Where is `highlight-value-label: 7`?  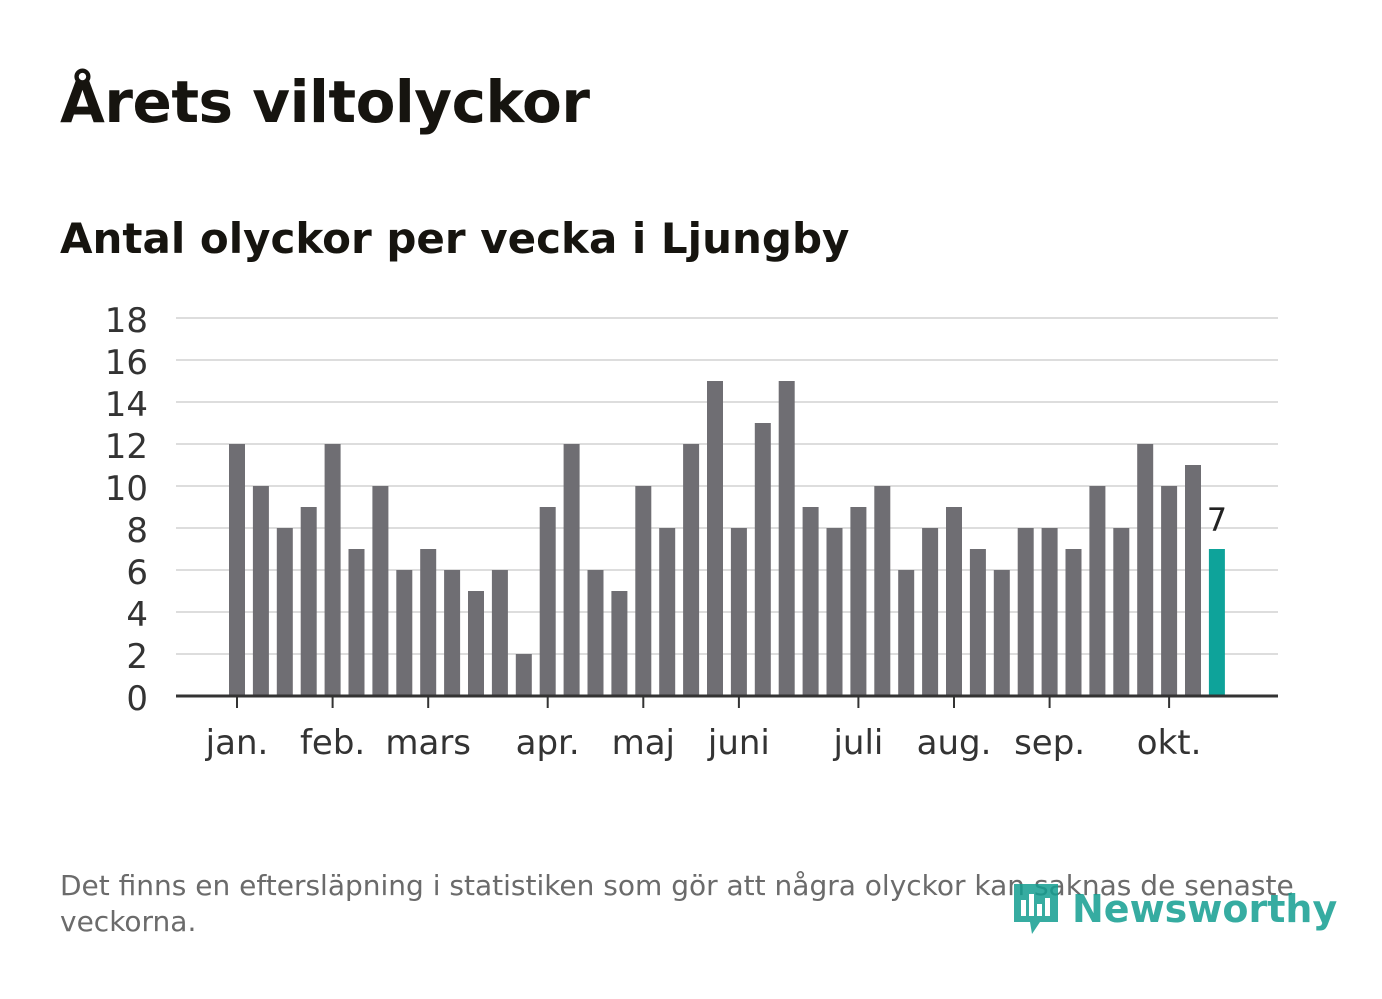 highlight-value-label: 7 is located at coordinates (1217, 520).